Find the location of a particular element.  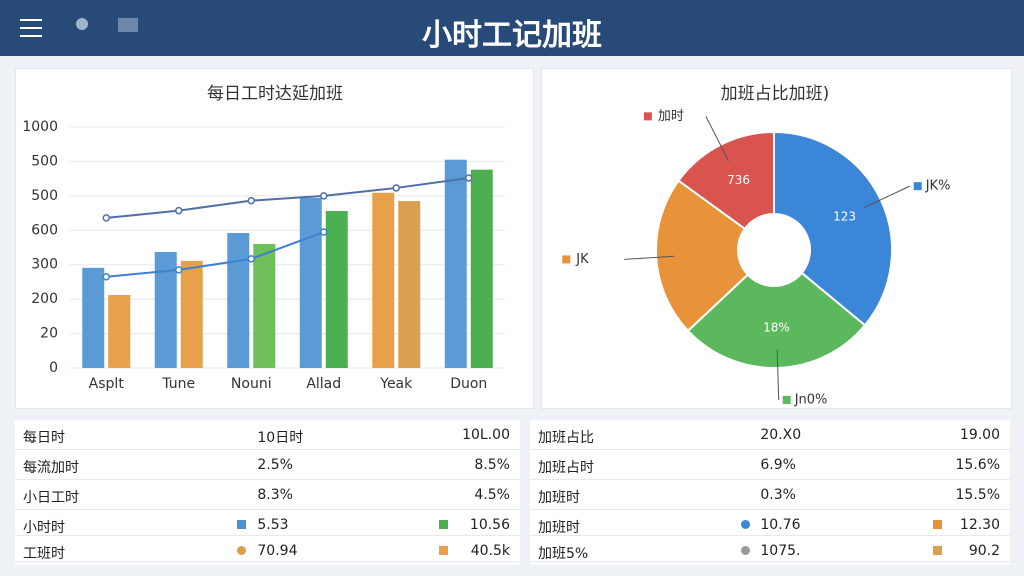

slice-outer-label: Jn0% is located at coordinates (811, 399).